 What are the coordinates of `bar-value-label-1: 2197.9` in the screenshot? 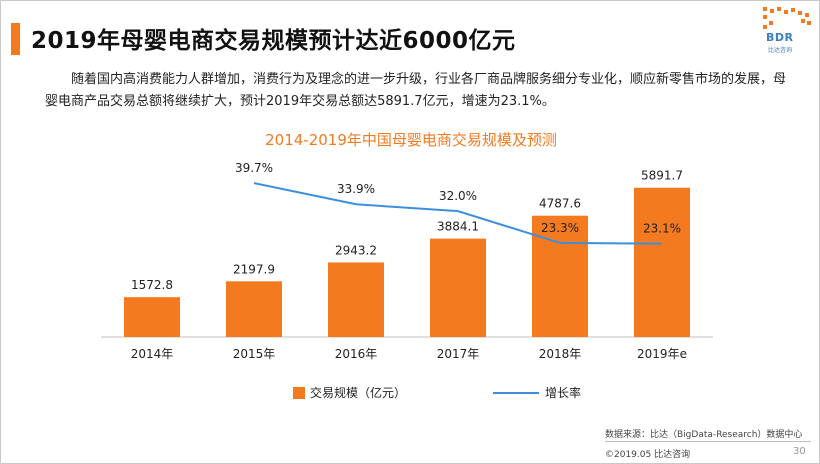 It's located at (254, 269).